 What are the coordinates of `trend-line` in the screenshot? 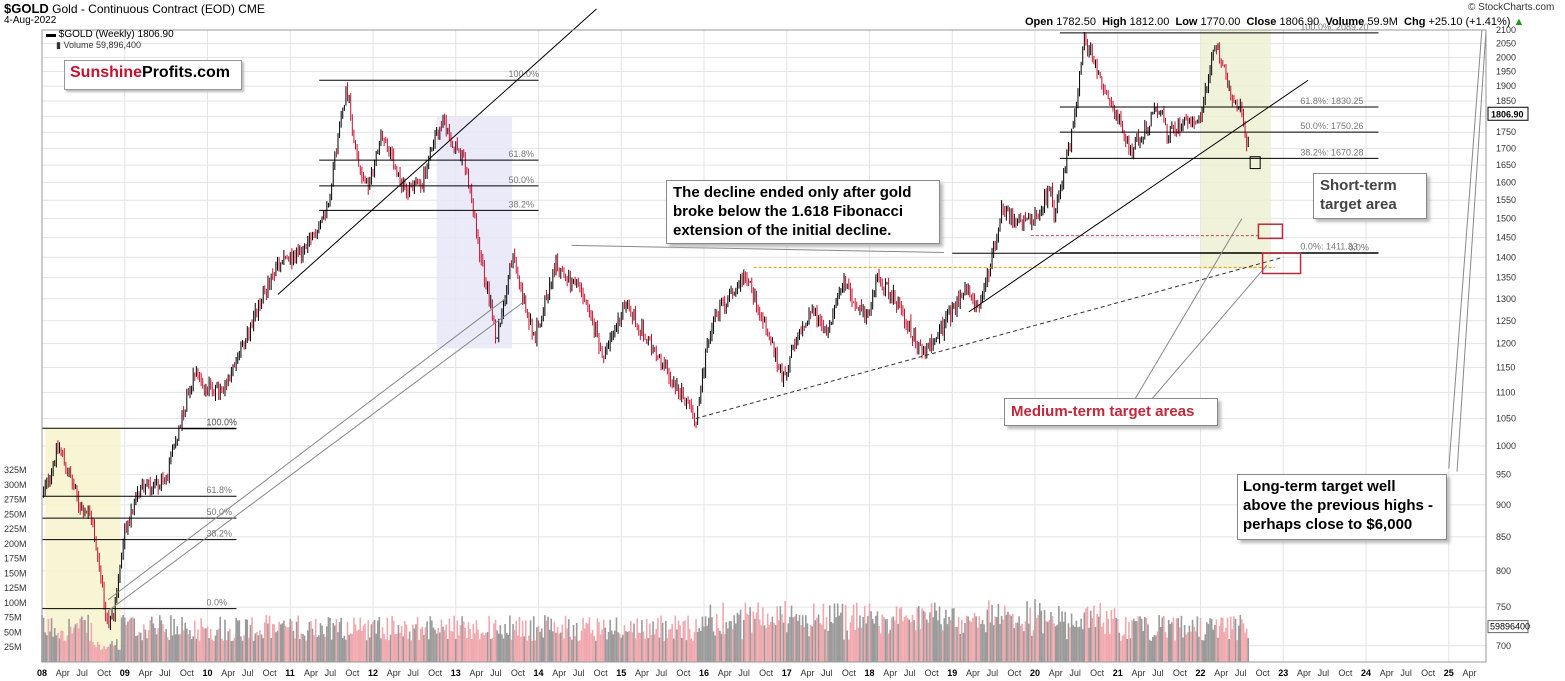 It's located at (1188, 309).